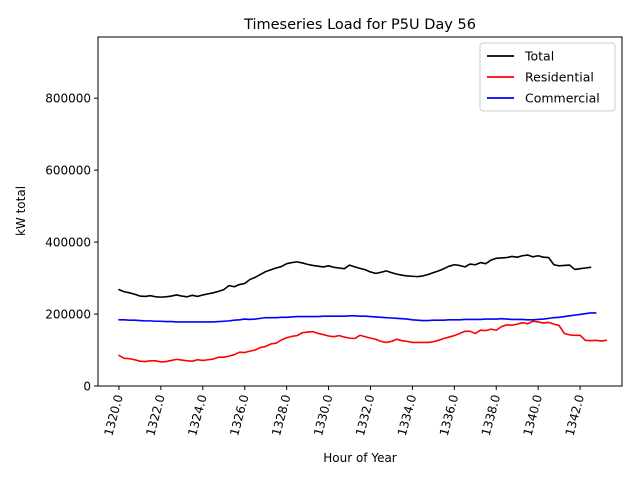 The height and width of the screenshot is (480, 640). Describe the element at coordinates (363, 341) in the screenshot. I see `series-line-residential` at that location.